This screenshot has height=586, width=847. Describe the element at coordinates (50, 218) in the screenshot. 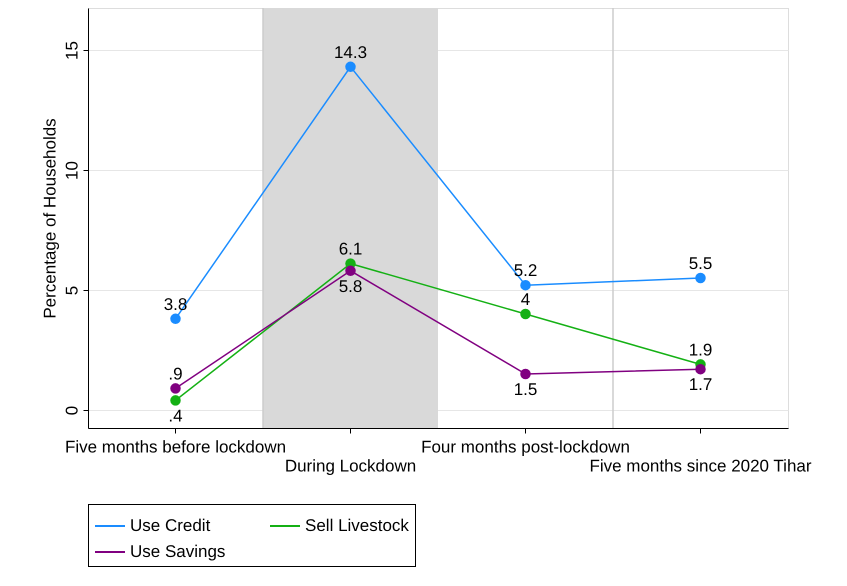

I see `y-axis-title: Percentage of Households` at that location.